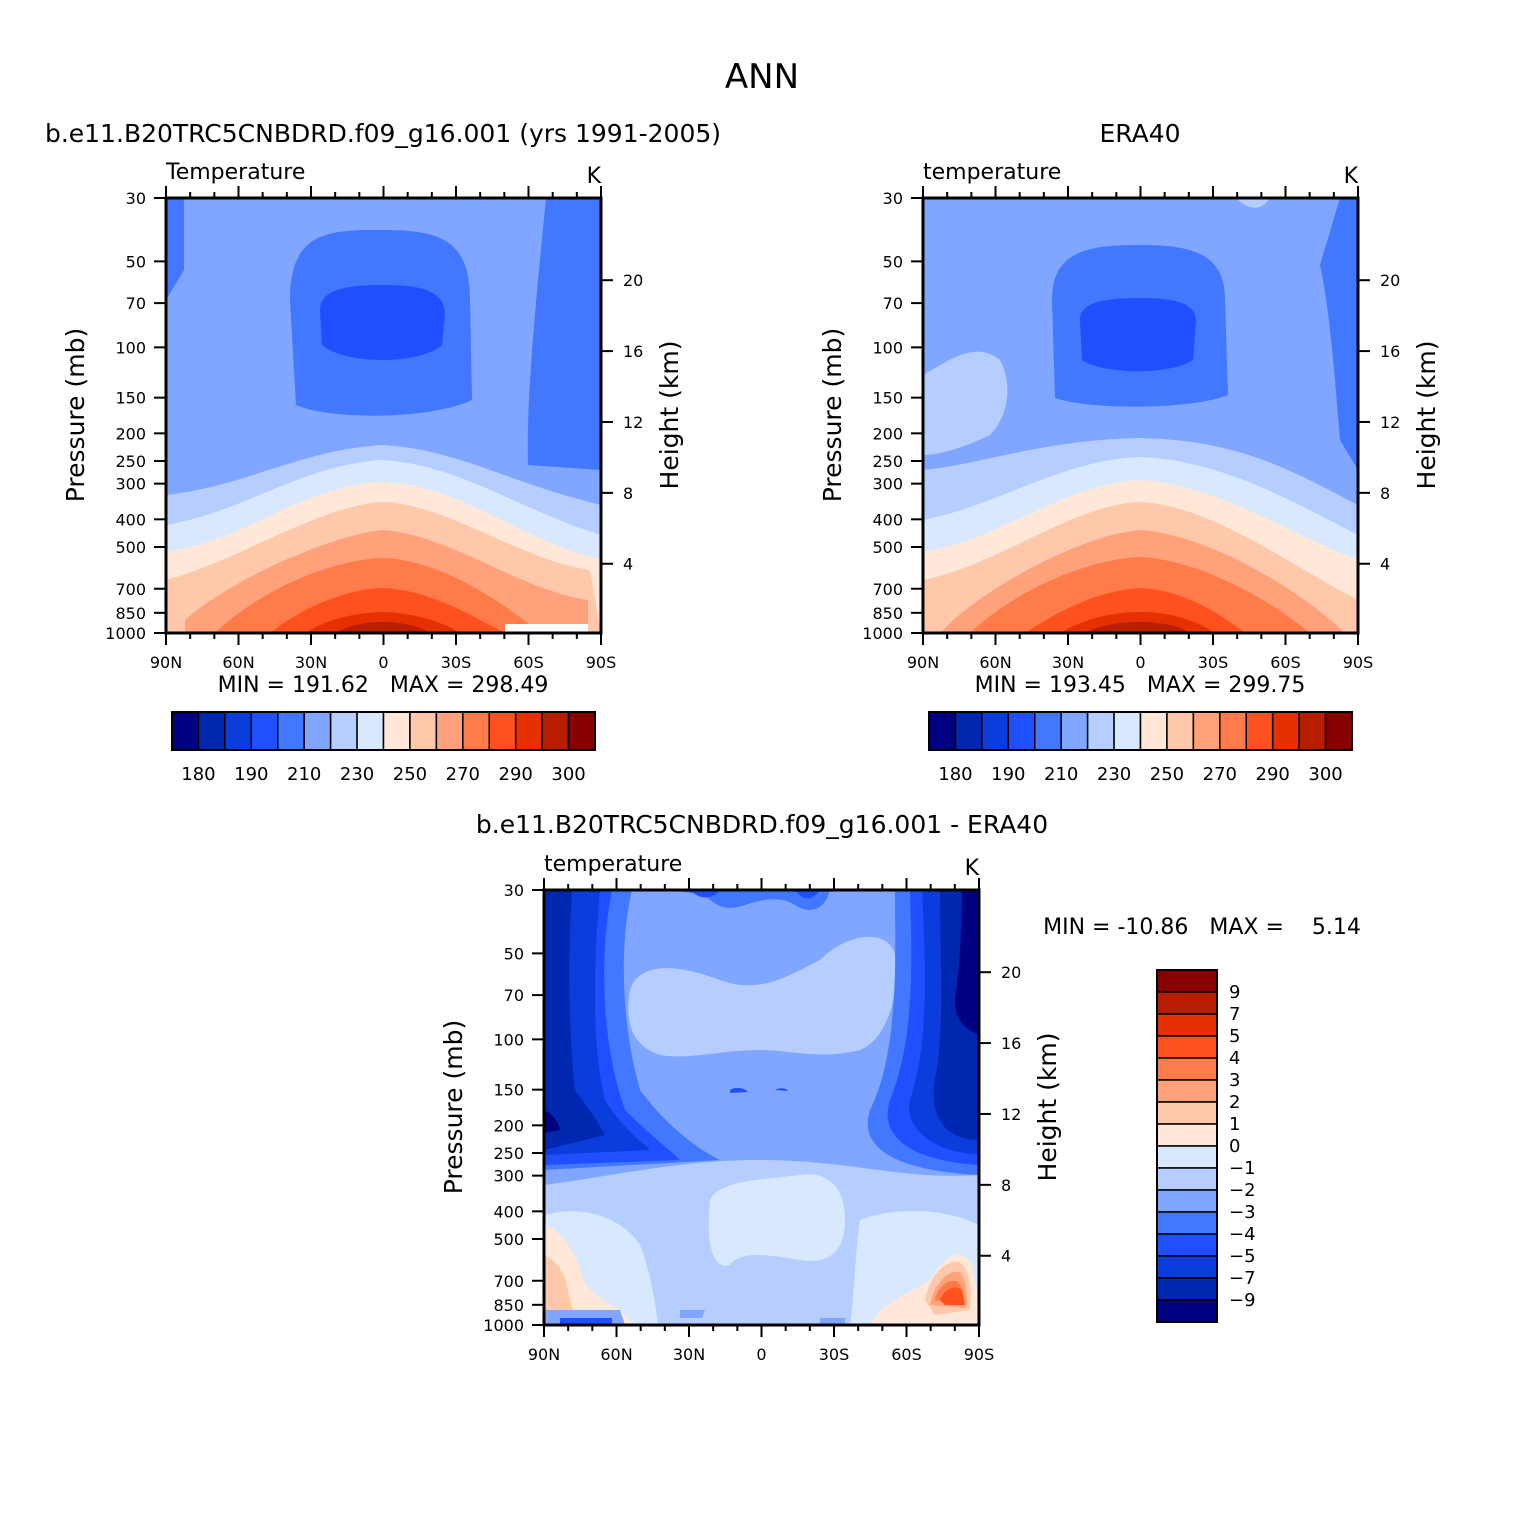  I want to click on x-tick-label: 30N, so click(1068, 662).